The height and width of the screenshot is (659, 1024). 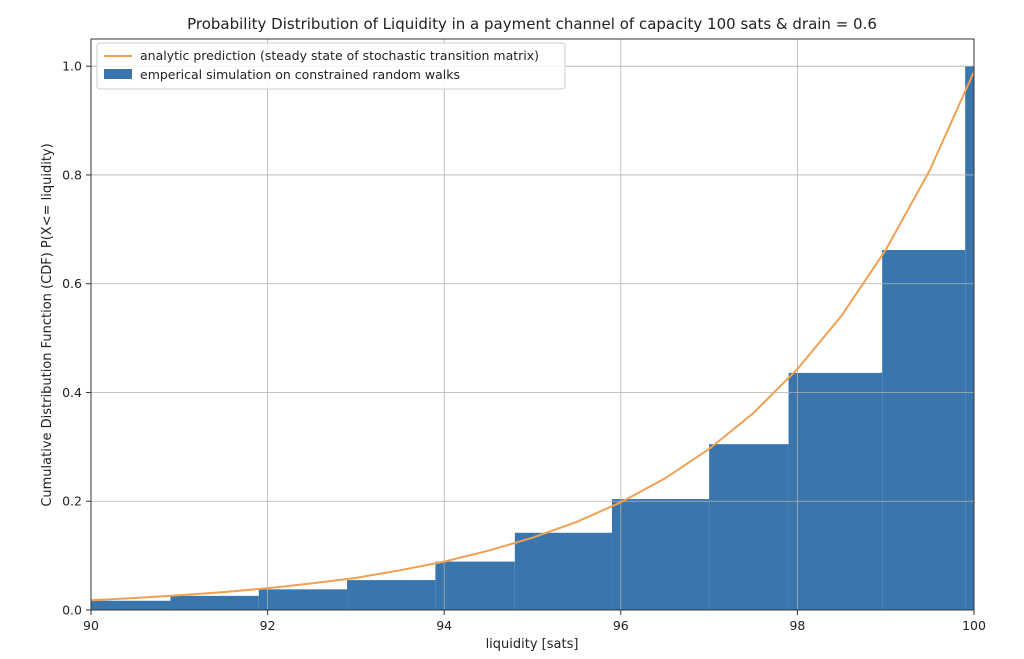 What do you see at coordinates (797, 625) in the screenshot?
I see `x-tick-label-4: 98` at bounding box center [797, 625].